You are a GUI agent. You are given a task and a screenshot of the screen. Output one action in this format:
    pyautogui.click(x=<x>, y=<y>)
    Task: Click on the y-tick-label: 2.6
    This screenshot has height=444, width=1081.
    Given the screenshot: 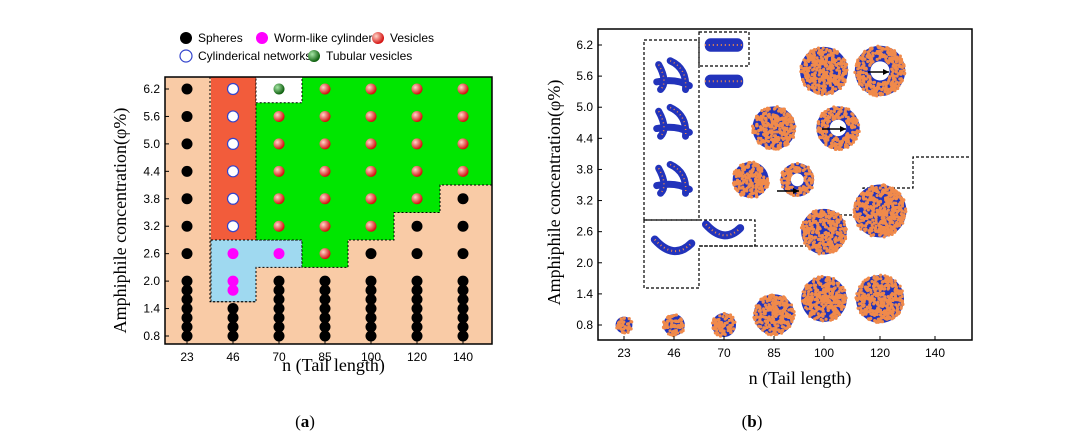 What is the action you would take?
    pyautogui.click(x=584, y=232)
    